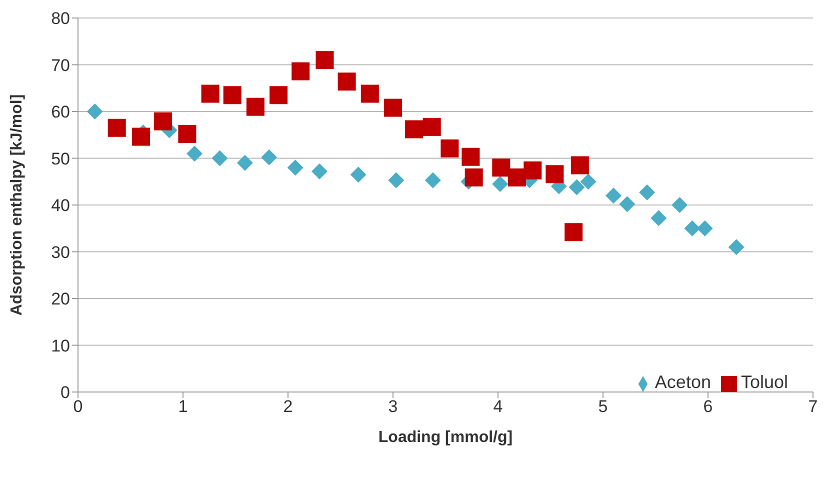 The height and width of the screenshot is (478, 831). I want to click on x-tick-label: 6, so click(708, 406).